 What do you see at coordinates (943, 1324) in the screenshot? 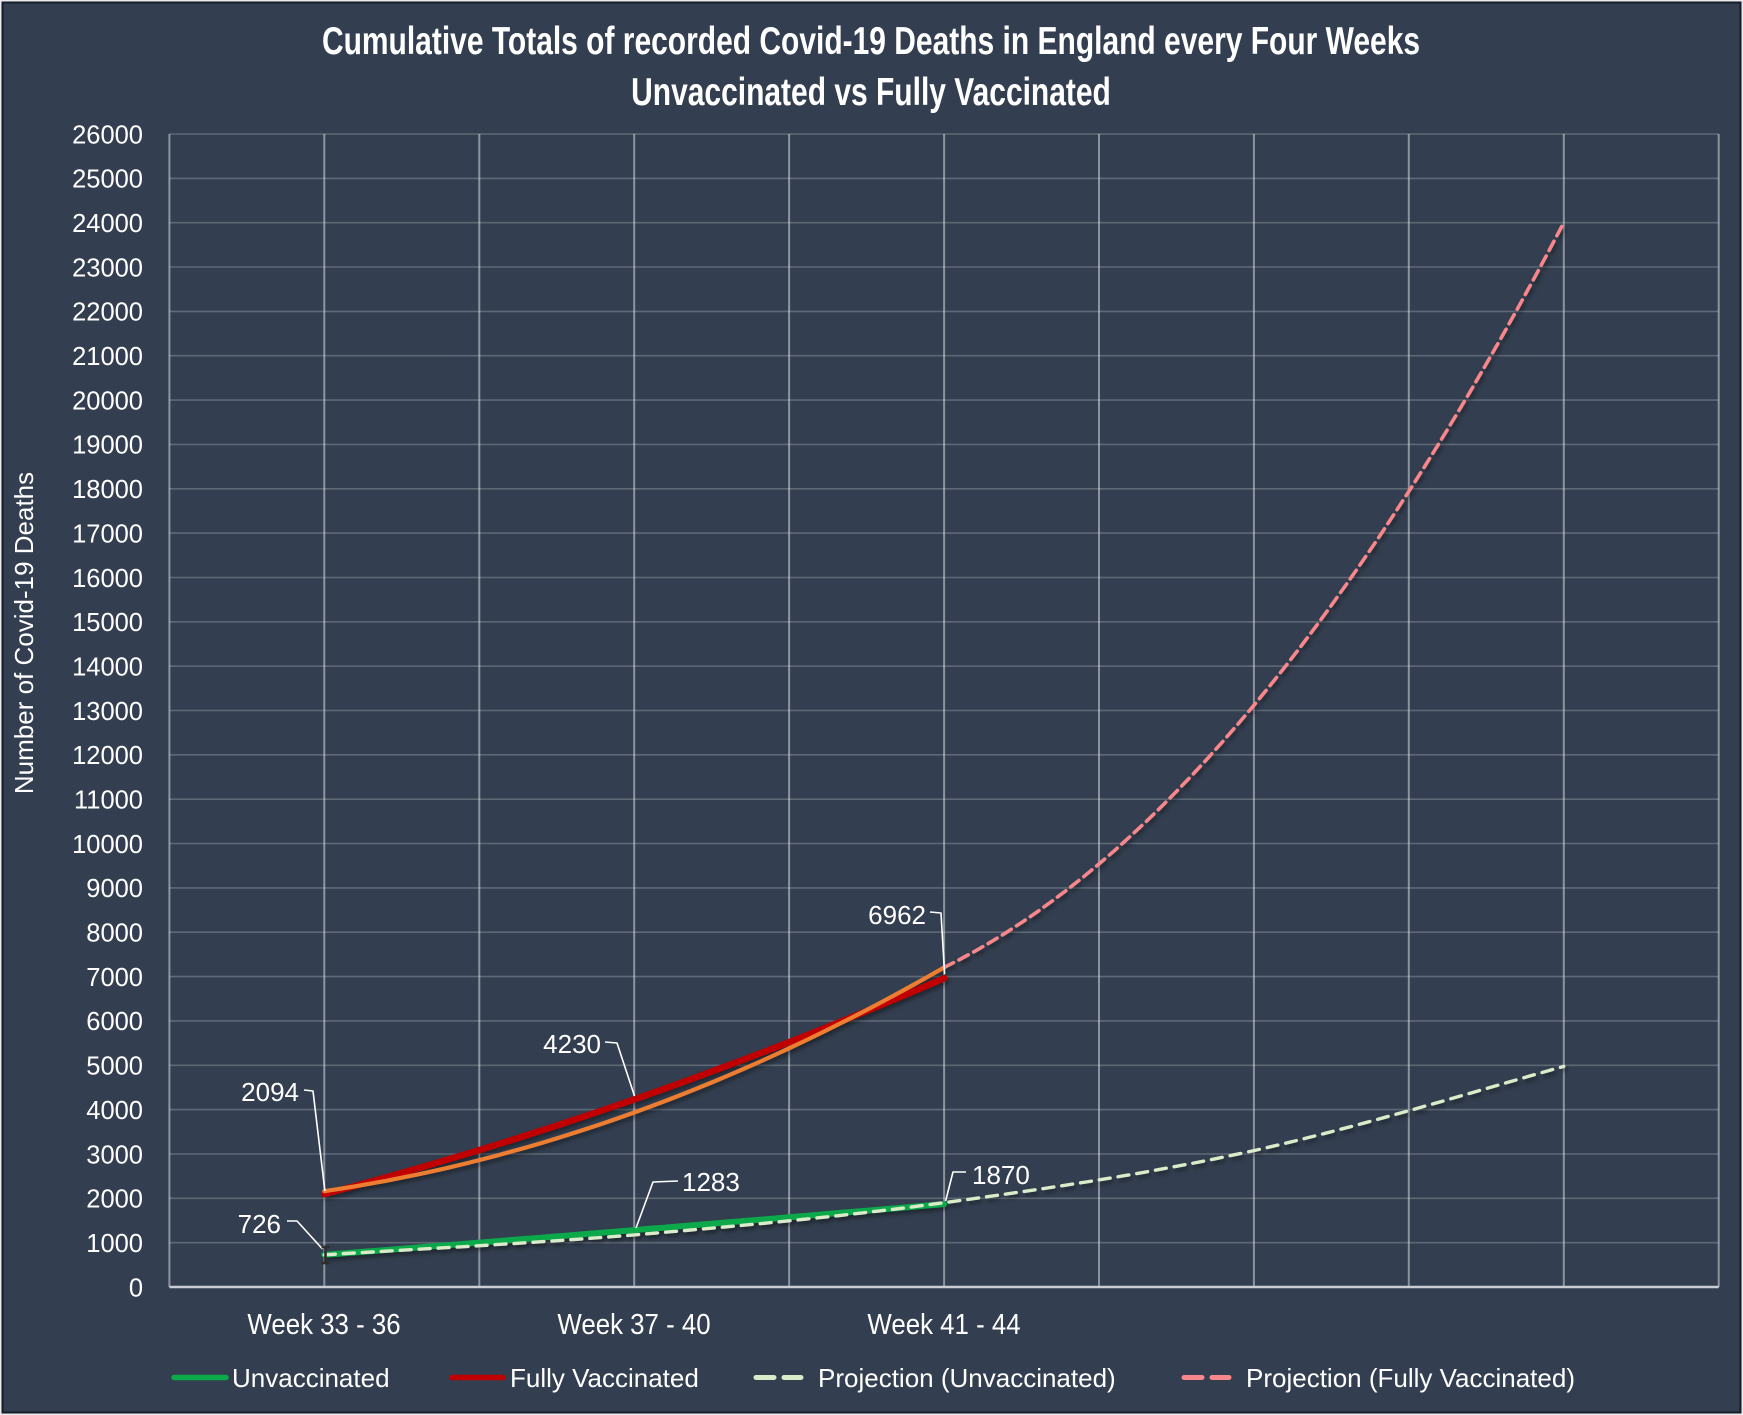
I see `svg-text: Week 41 - 44` at bounding box center [943, 1324].